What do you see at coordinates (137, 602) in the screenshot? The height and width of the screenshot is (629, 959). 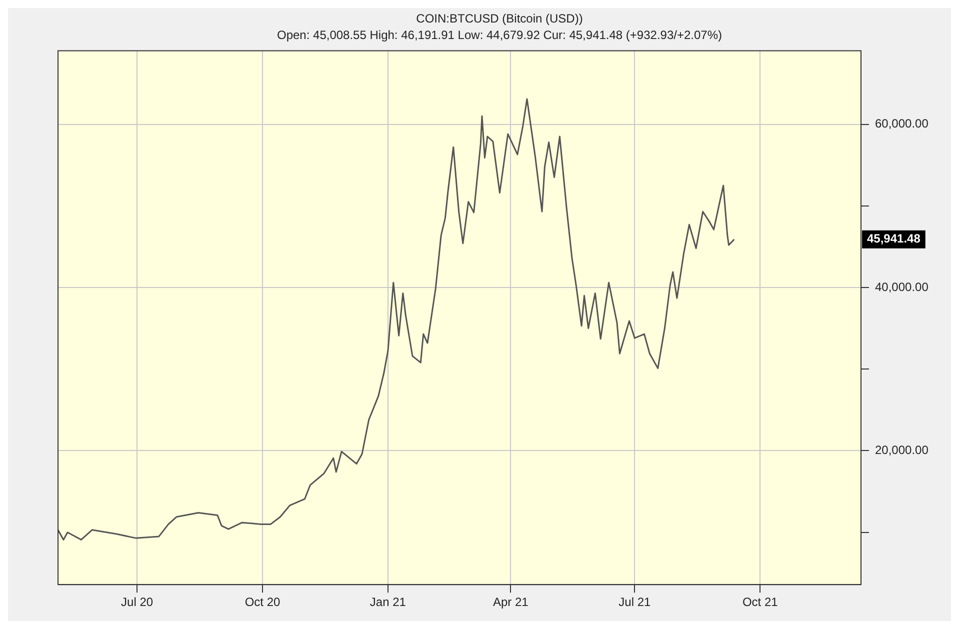 I see `x-tick-label: Jul 20` at bounding box center [137, 602].